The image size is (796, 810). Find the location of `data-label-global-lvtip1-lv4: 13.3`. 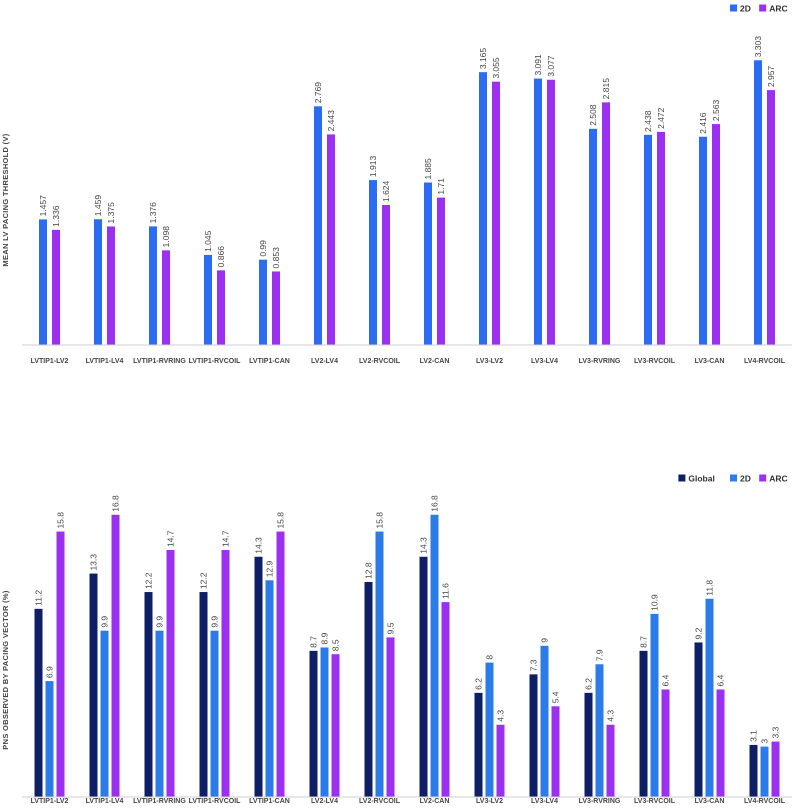

data-label-global-lvtip1-lv4: 13.3 is located at coordinates (94, 562).